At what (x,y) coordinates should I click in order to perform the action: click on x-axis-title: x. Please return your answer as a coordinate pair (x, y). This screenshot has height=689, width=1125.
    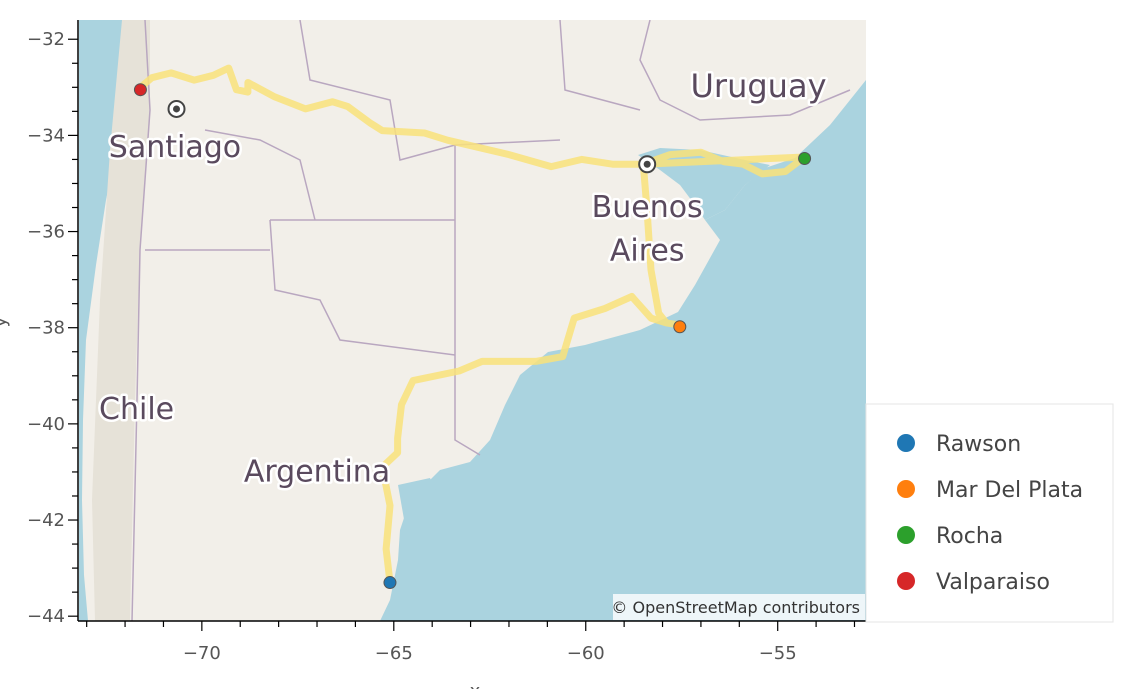
    Looking at the image, I should click on (475, 685).